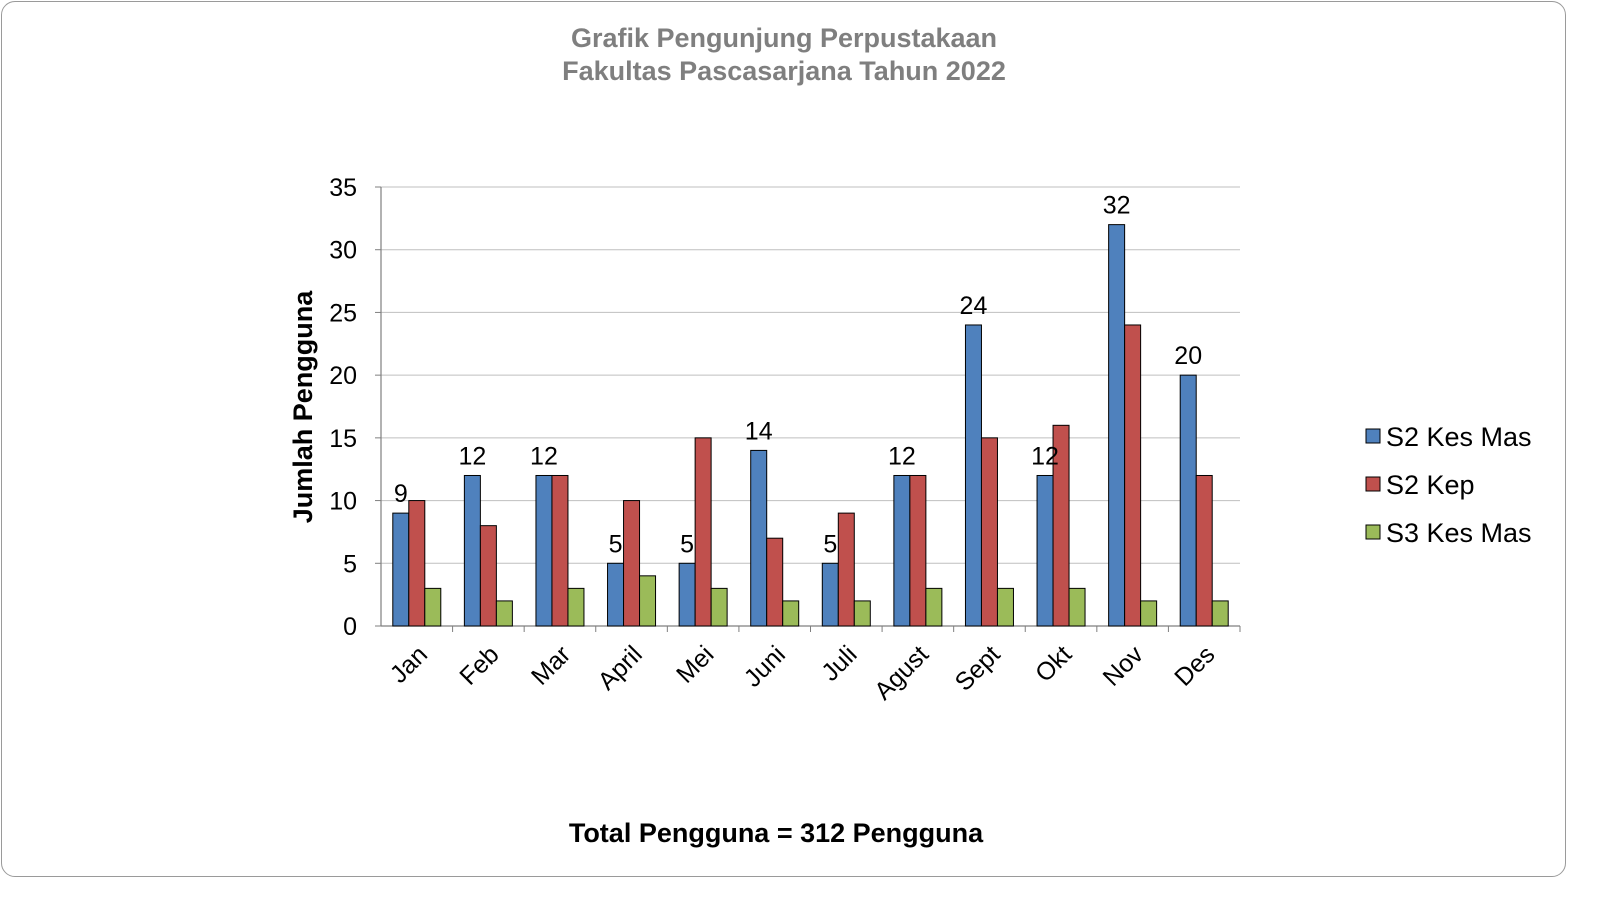 Image resolution: width=1600 pixels, height=897 pixels. Describe the element at coordinates (409, 664) in the screenshot. I see `x-tick-label: Jan` at that location.